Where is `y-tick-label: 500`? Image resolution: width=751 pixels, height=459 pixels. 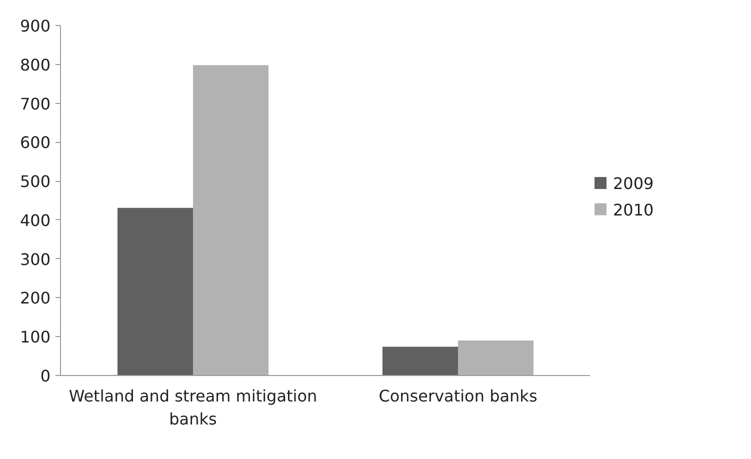 y-tick-label: 500 is located at coordinates (35, 182).